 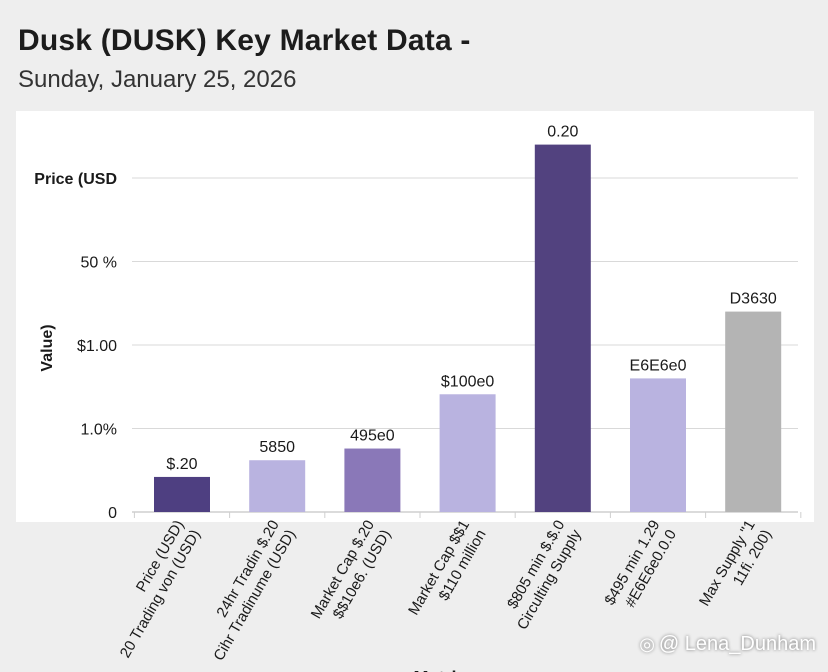 What do you see at coordinates (112, 513) in the screenshot?
I see `y-tick-label: 0` at bounding box center [112, 513].